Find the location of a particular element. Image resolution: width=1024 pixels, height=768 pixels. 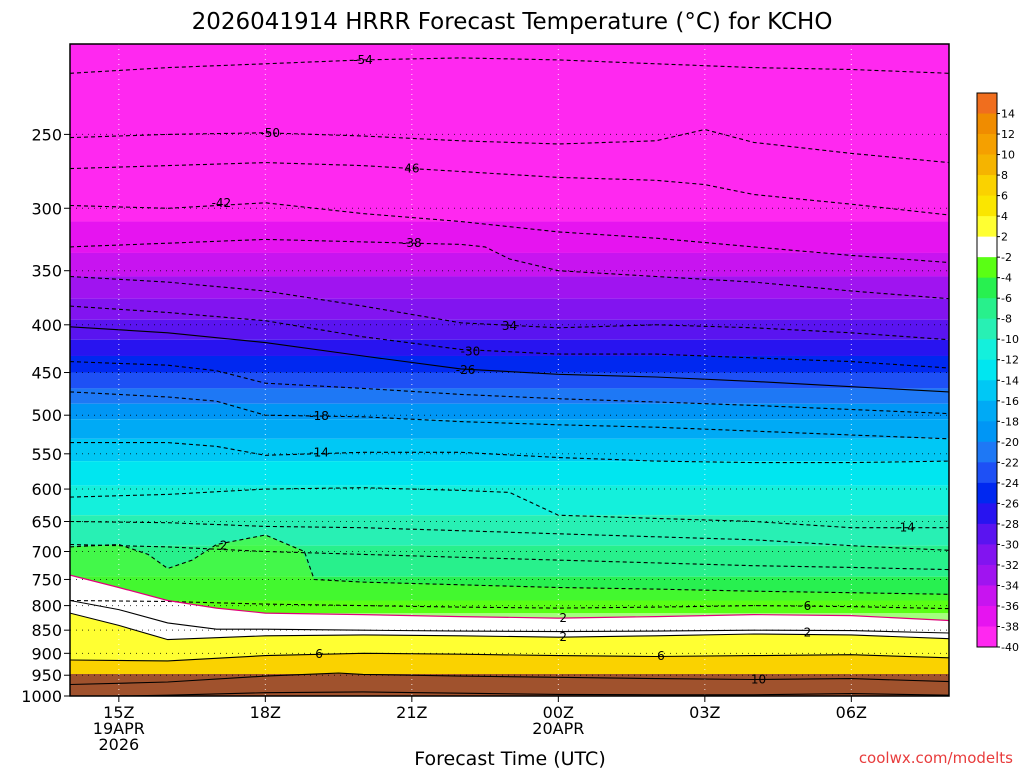

colorbar-label: 2 is located at coordinates (1004, 237).